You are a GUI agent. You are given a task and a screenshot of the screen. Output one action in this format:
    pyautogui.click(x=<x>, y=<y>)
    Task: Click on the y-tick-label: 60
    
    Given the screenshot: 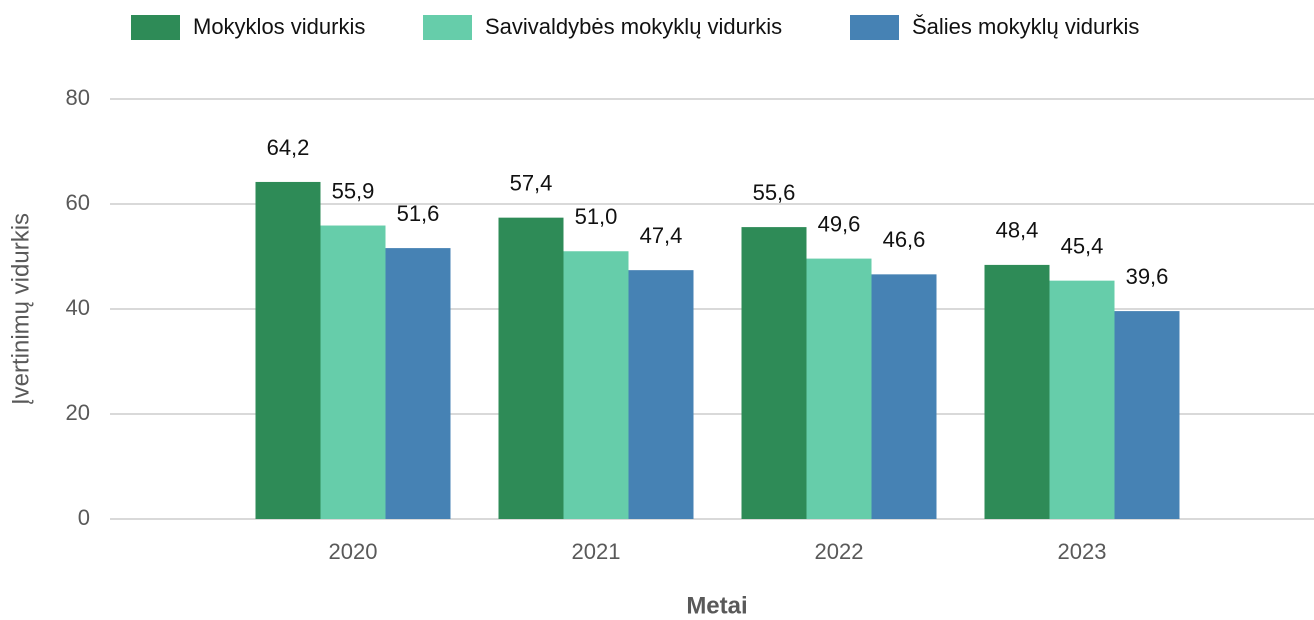 What is the action you would take?
    pyautogui.click(x=78, y=202)
    